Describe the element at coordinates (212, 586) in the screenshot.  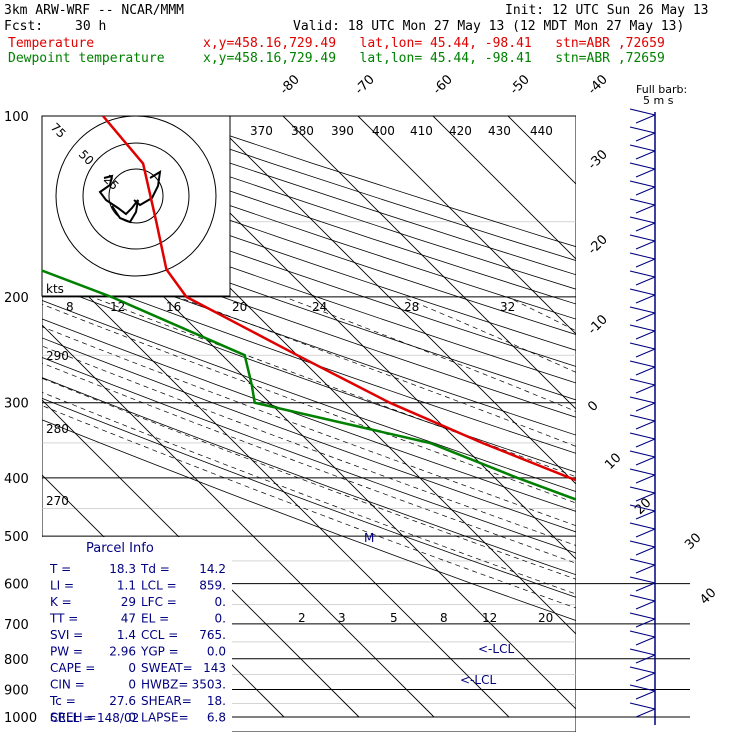
I see `parcel-param-value: 859.` at that location.